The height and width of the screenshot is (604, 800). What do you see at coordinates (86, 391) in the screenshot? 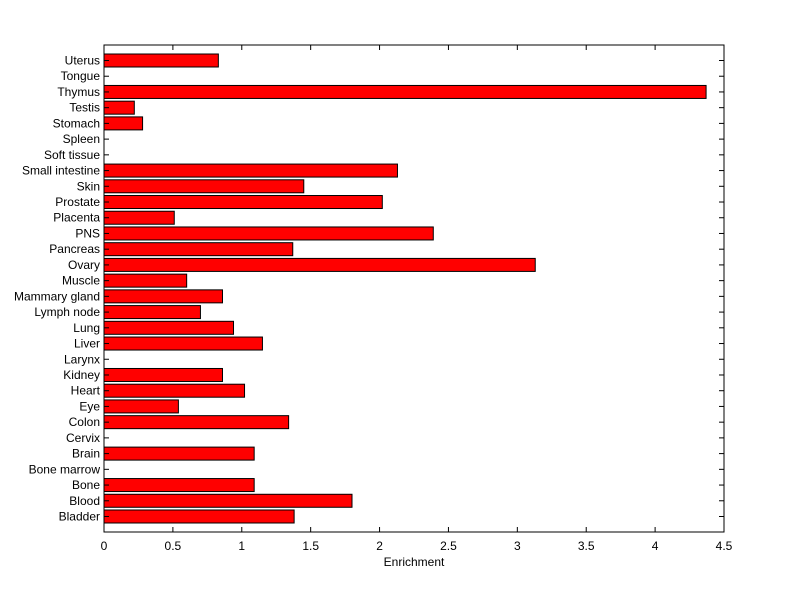
I see `y-tick-label-heart: Heart` at bounding box center [86, 391].